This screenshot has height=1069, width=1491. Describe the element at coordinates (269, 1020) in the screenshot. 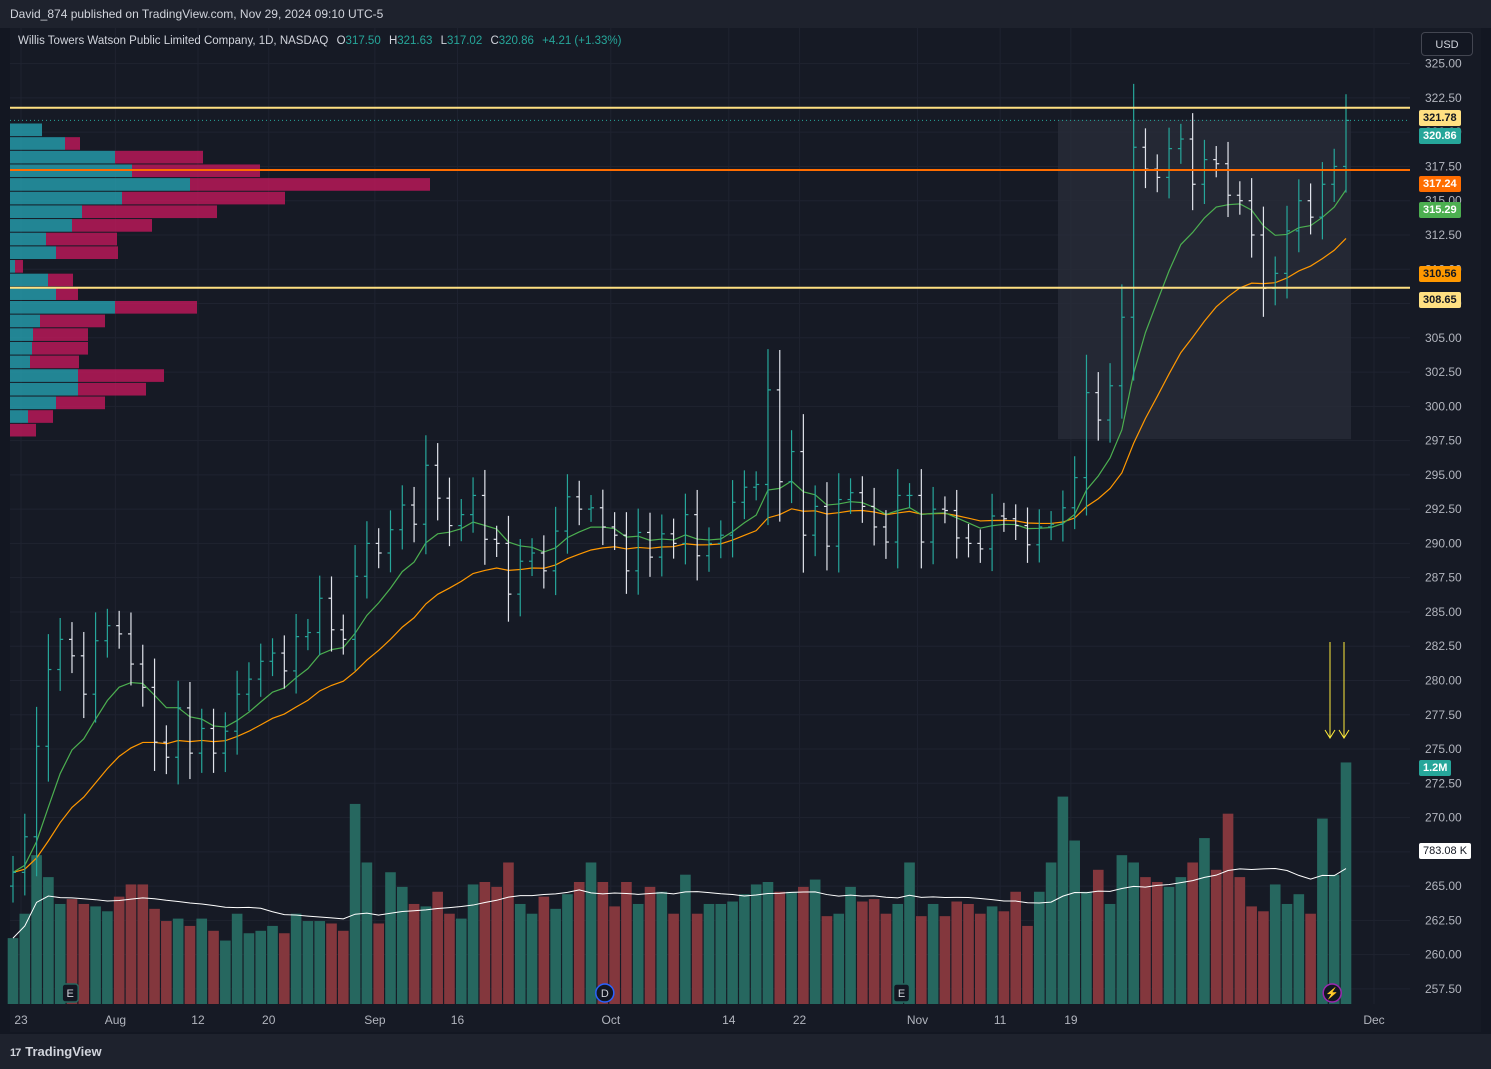

I see `time-tick-label: 20` at that location.